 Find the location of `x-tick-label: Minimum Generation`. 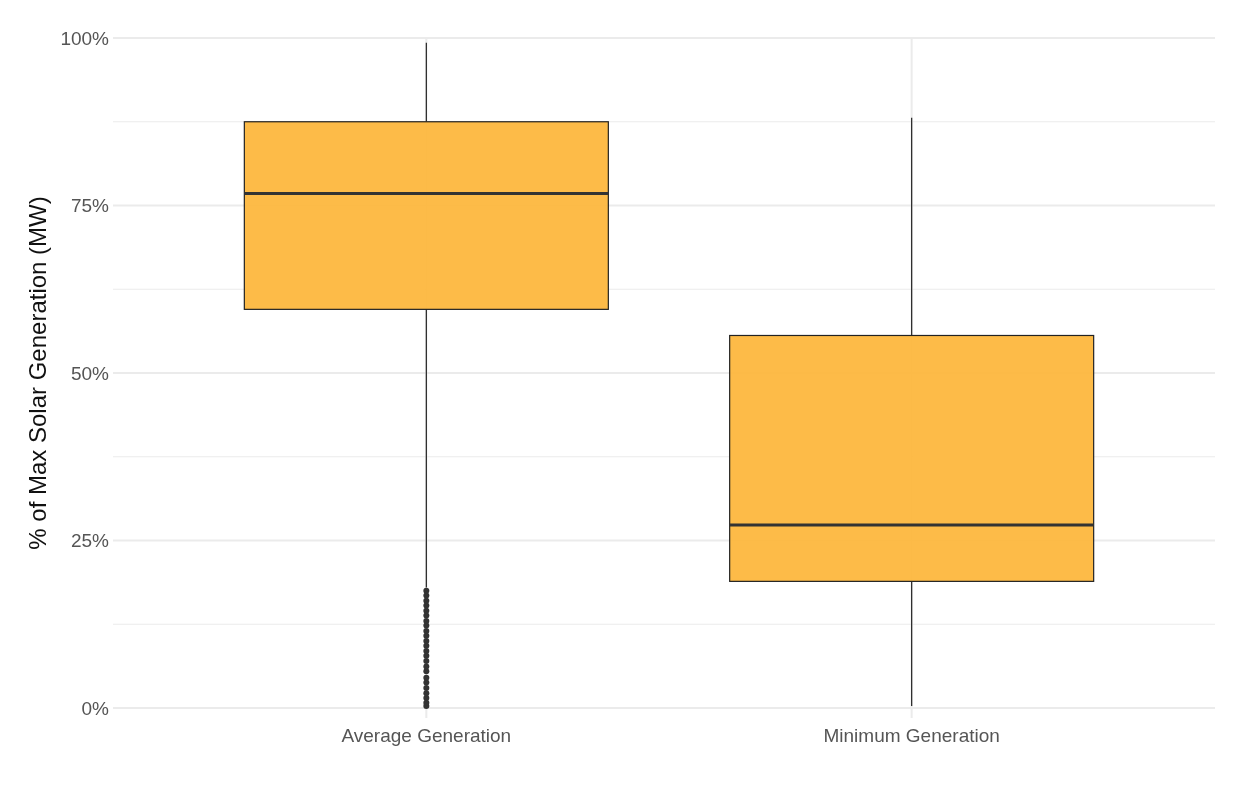

x-tick-label: Minimum Generation is located at coordinates (911, 735).